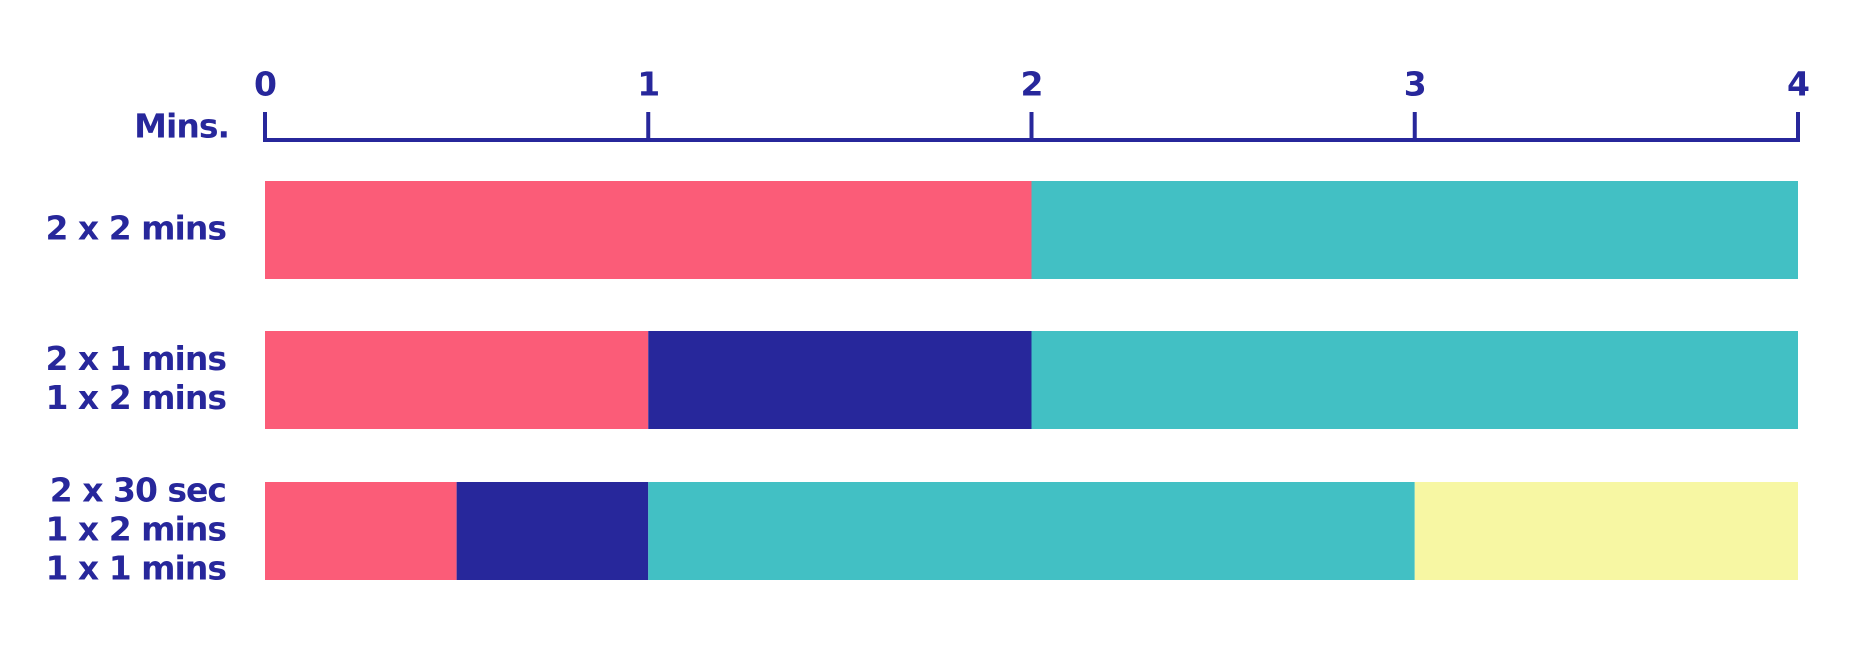  What do you see at coordinates (135, 228) in the screenshot?
I see `category-label: 2 x 2 mins` at bounding box center [135, 228].